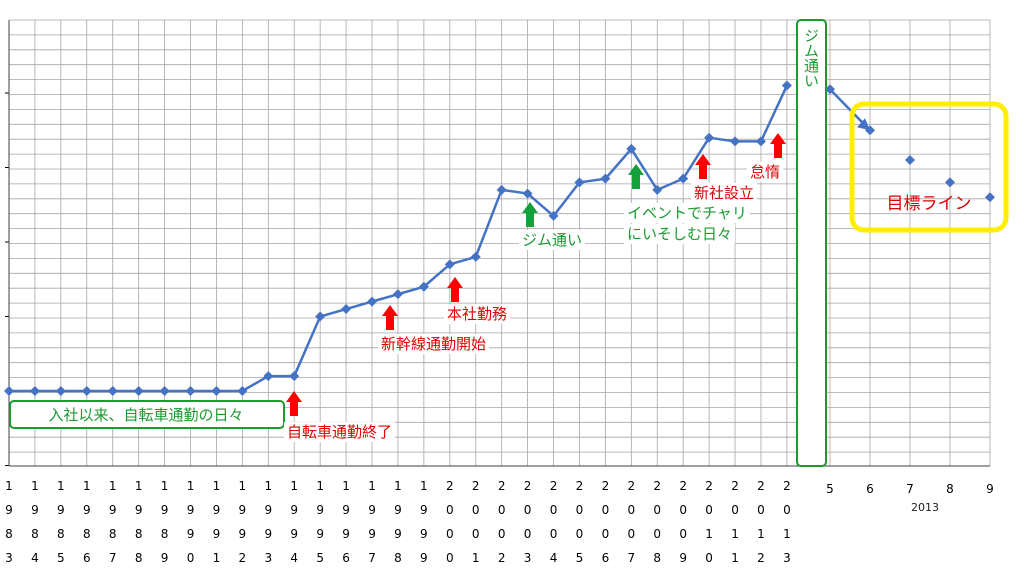 Image resolution: width=1024 pixels, height=576 pixels. Describe the element at coordinates (294, 403) in the screenshot. I see `bike-end-arrow` at that location.